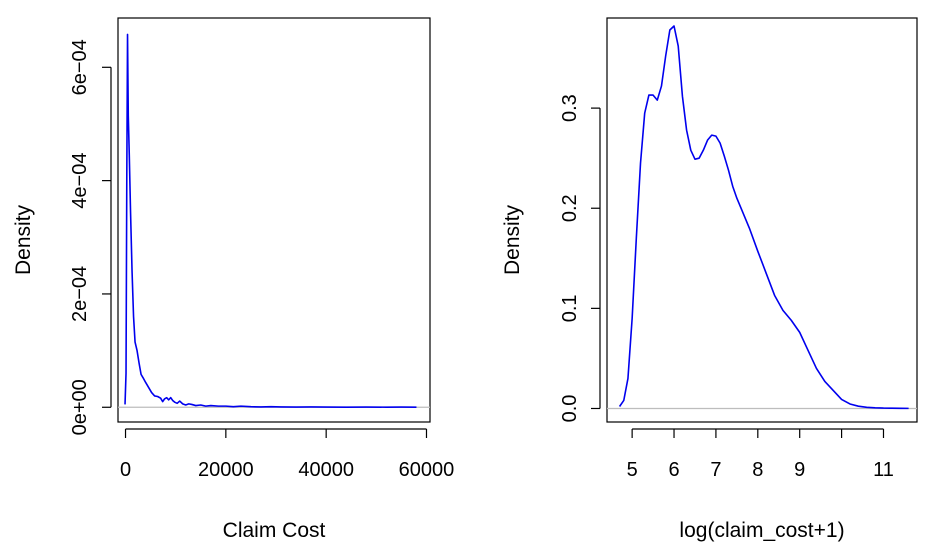 The width and height of the screenshot is (932, 554). What do you see at coordinates (427, 470) in the screenshot?
I see `x-tick-label: 60000` at bounding box center [427, 470].